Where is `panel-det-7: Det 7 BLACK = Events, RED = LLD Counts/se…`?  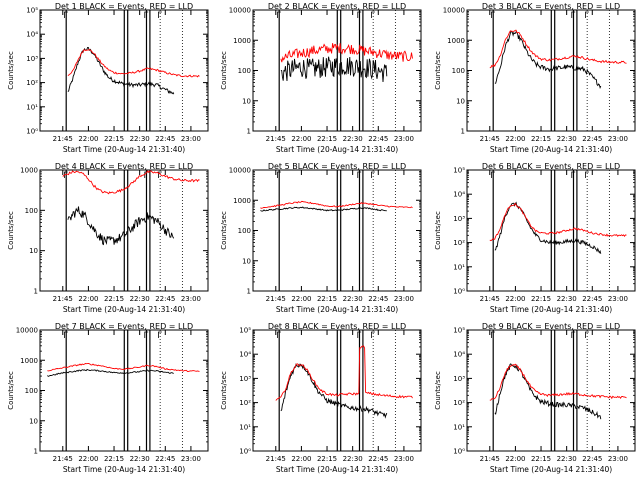 panel-det-7: Det 7 BLACK = Events, RED = LLD Counts/se… is located at coordinates (108, 398).